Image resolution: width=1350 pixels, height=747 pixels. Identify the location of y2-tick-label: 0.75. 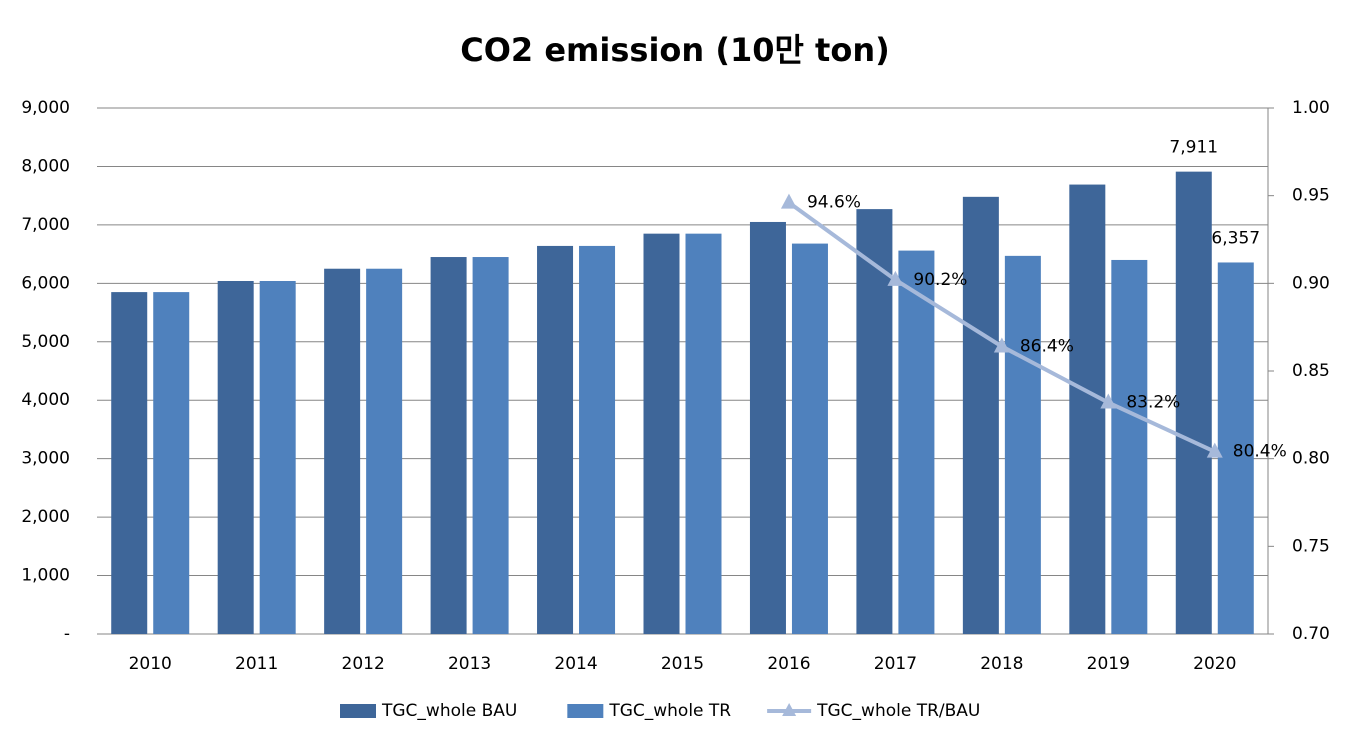
(1311, 546).